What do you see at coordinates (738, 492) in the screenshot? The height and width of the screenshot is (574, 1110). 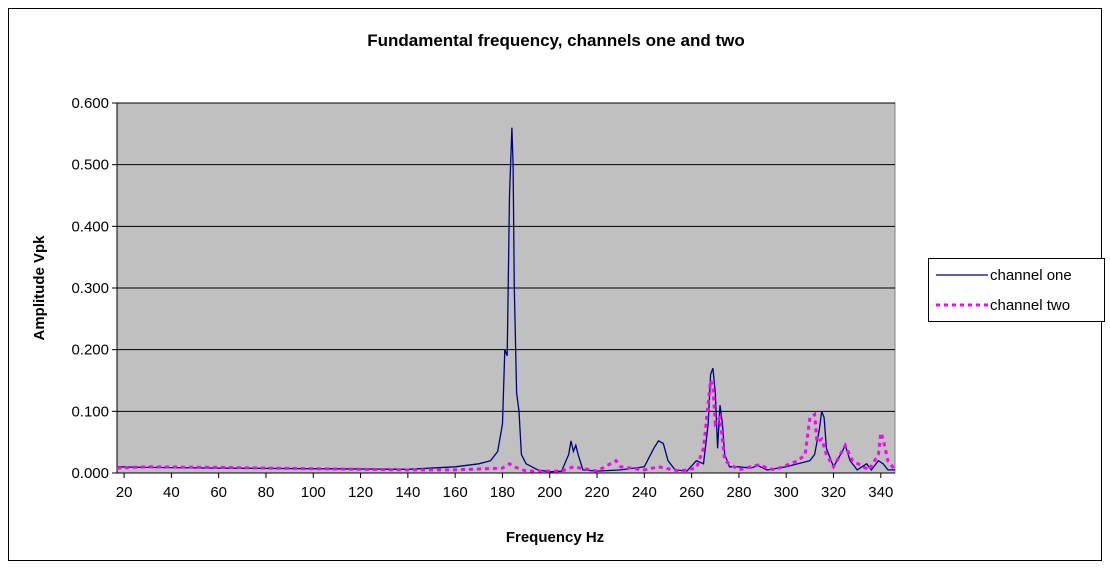 I see `x-tick-label: 280` at bounding box center [738, 492].